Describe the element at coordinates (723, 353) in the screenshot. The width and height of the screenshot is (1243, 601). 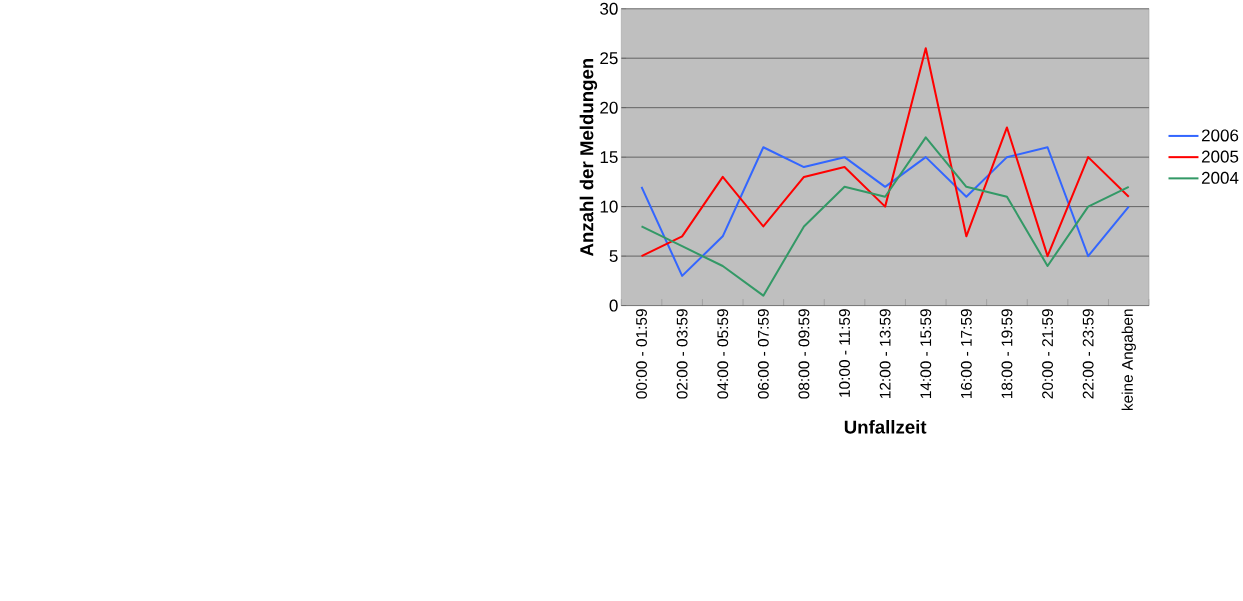
I see `x-tick-label: 04:00 - 05:59` at that location.